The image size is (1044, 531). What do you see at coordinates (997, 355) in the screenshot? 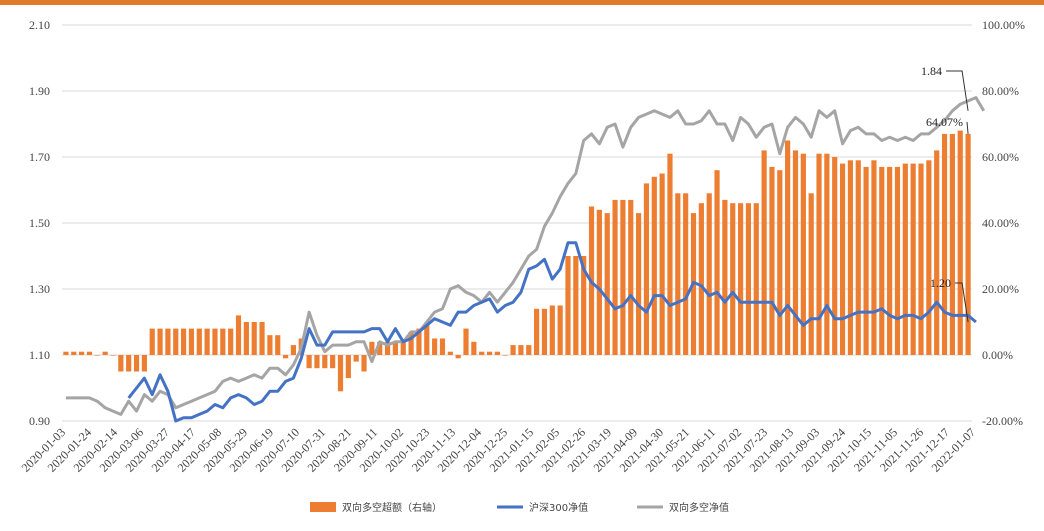
I see `right-tick-label: 0.00%` at bounding box center [997, 355].